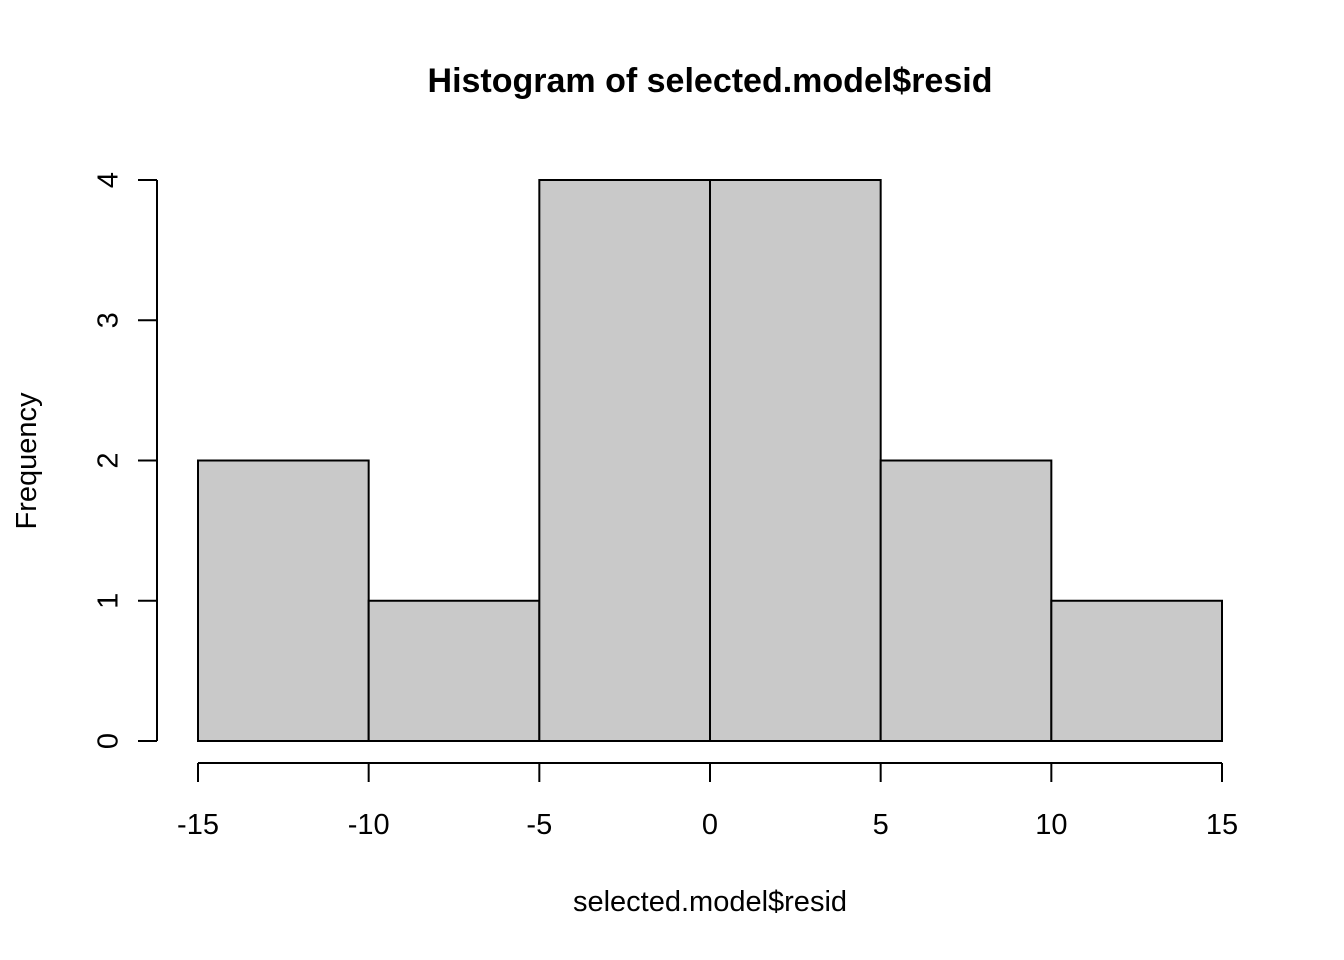 The width and height of the screenshot is (1344, 960). Describe the element at coordinates (109, 180) in the screenshot. I see `y-tick-label-4: 4` at that location.